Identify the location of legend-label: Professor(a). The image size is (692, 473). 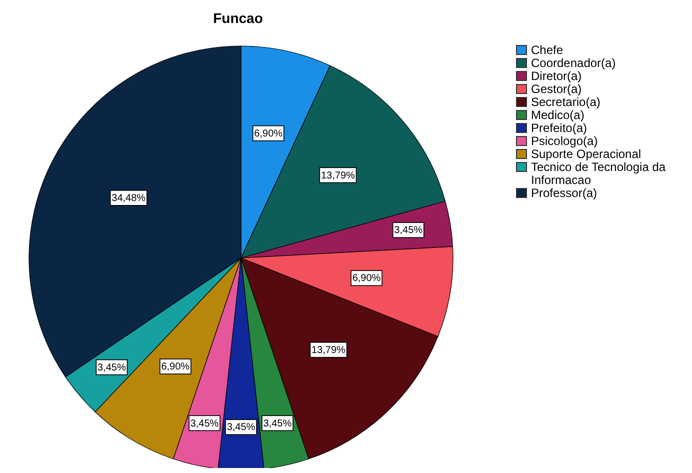
(564, 193).